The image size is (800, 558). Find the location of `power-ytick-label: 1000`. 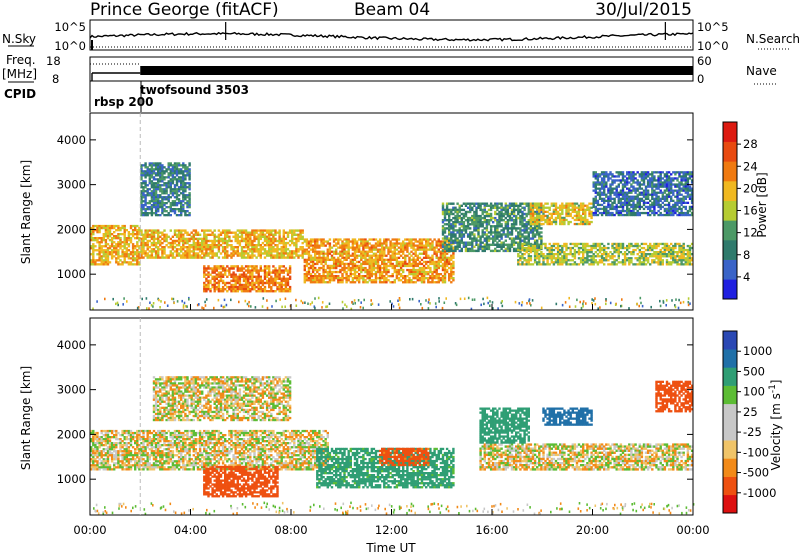

power-ytick-label: 1000 is located at coordinates (71, 274).